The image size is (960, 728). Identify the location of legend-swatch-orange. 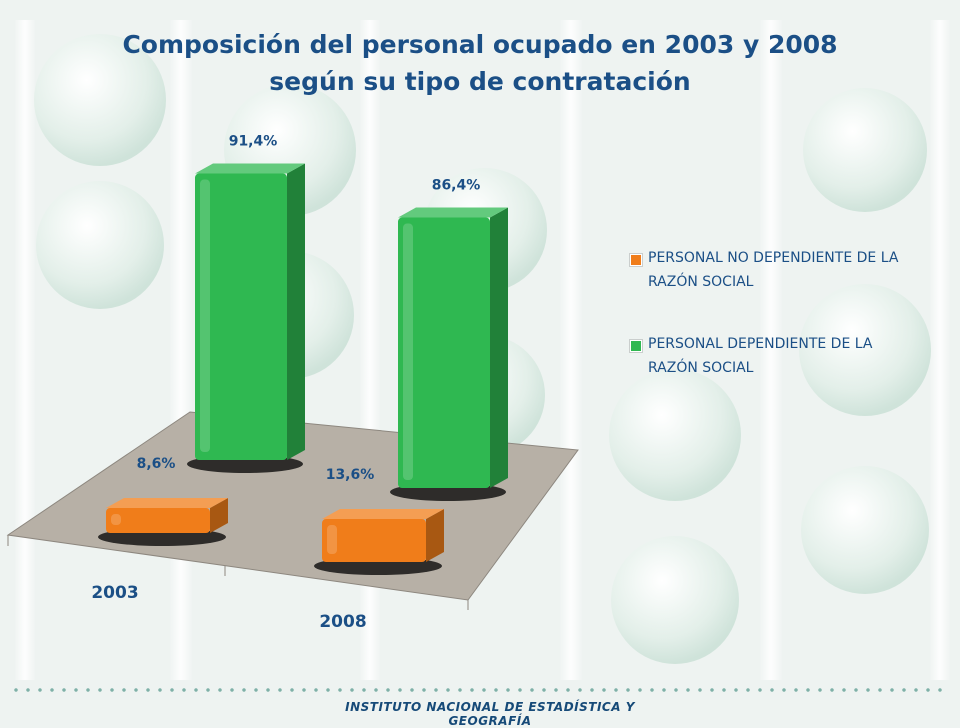
(636, 260).